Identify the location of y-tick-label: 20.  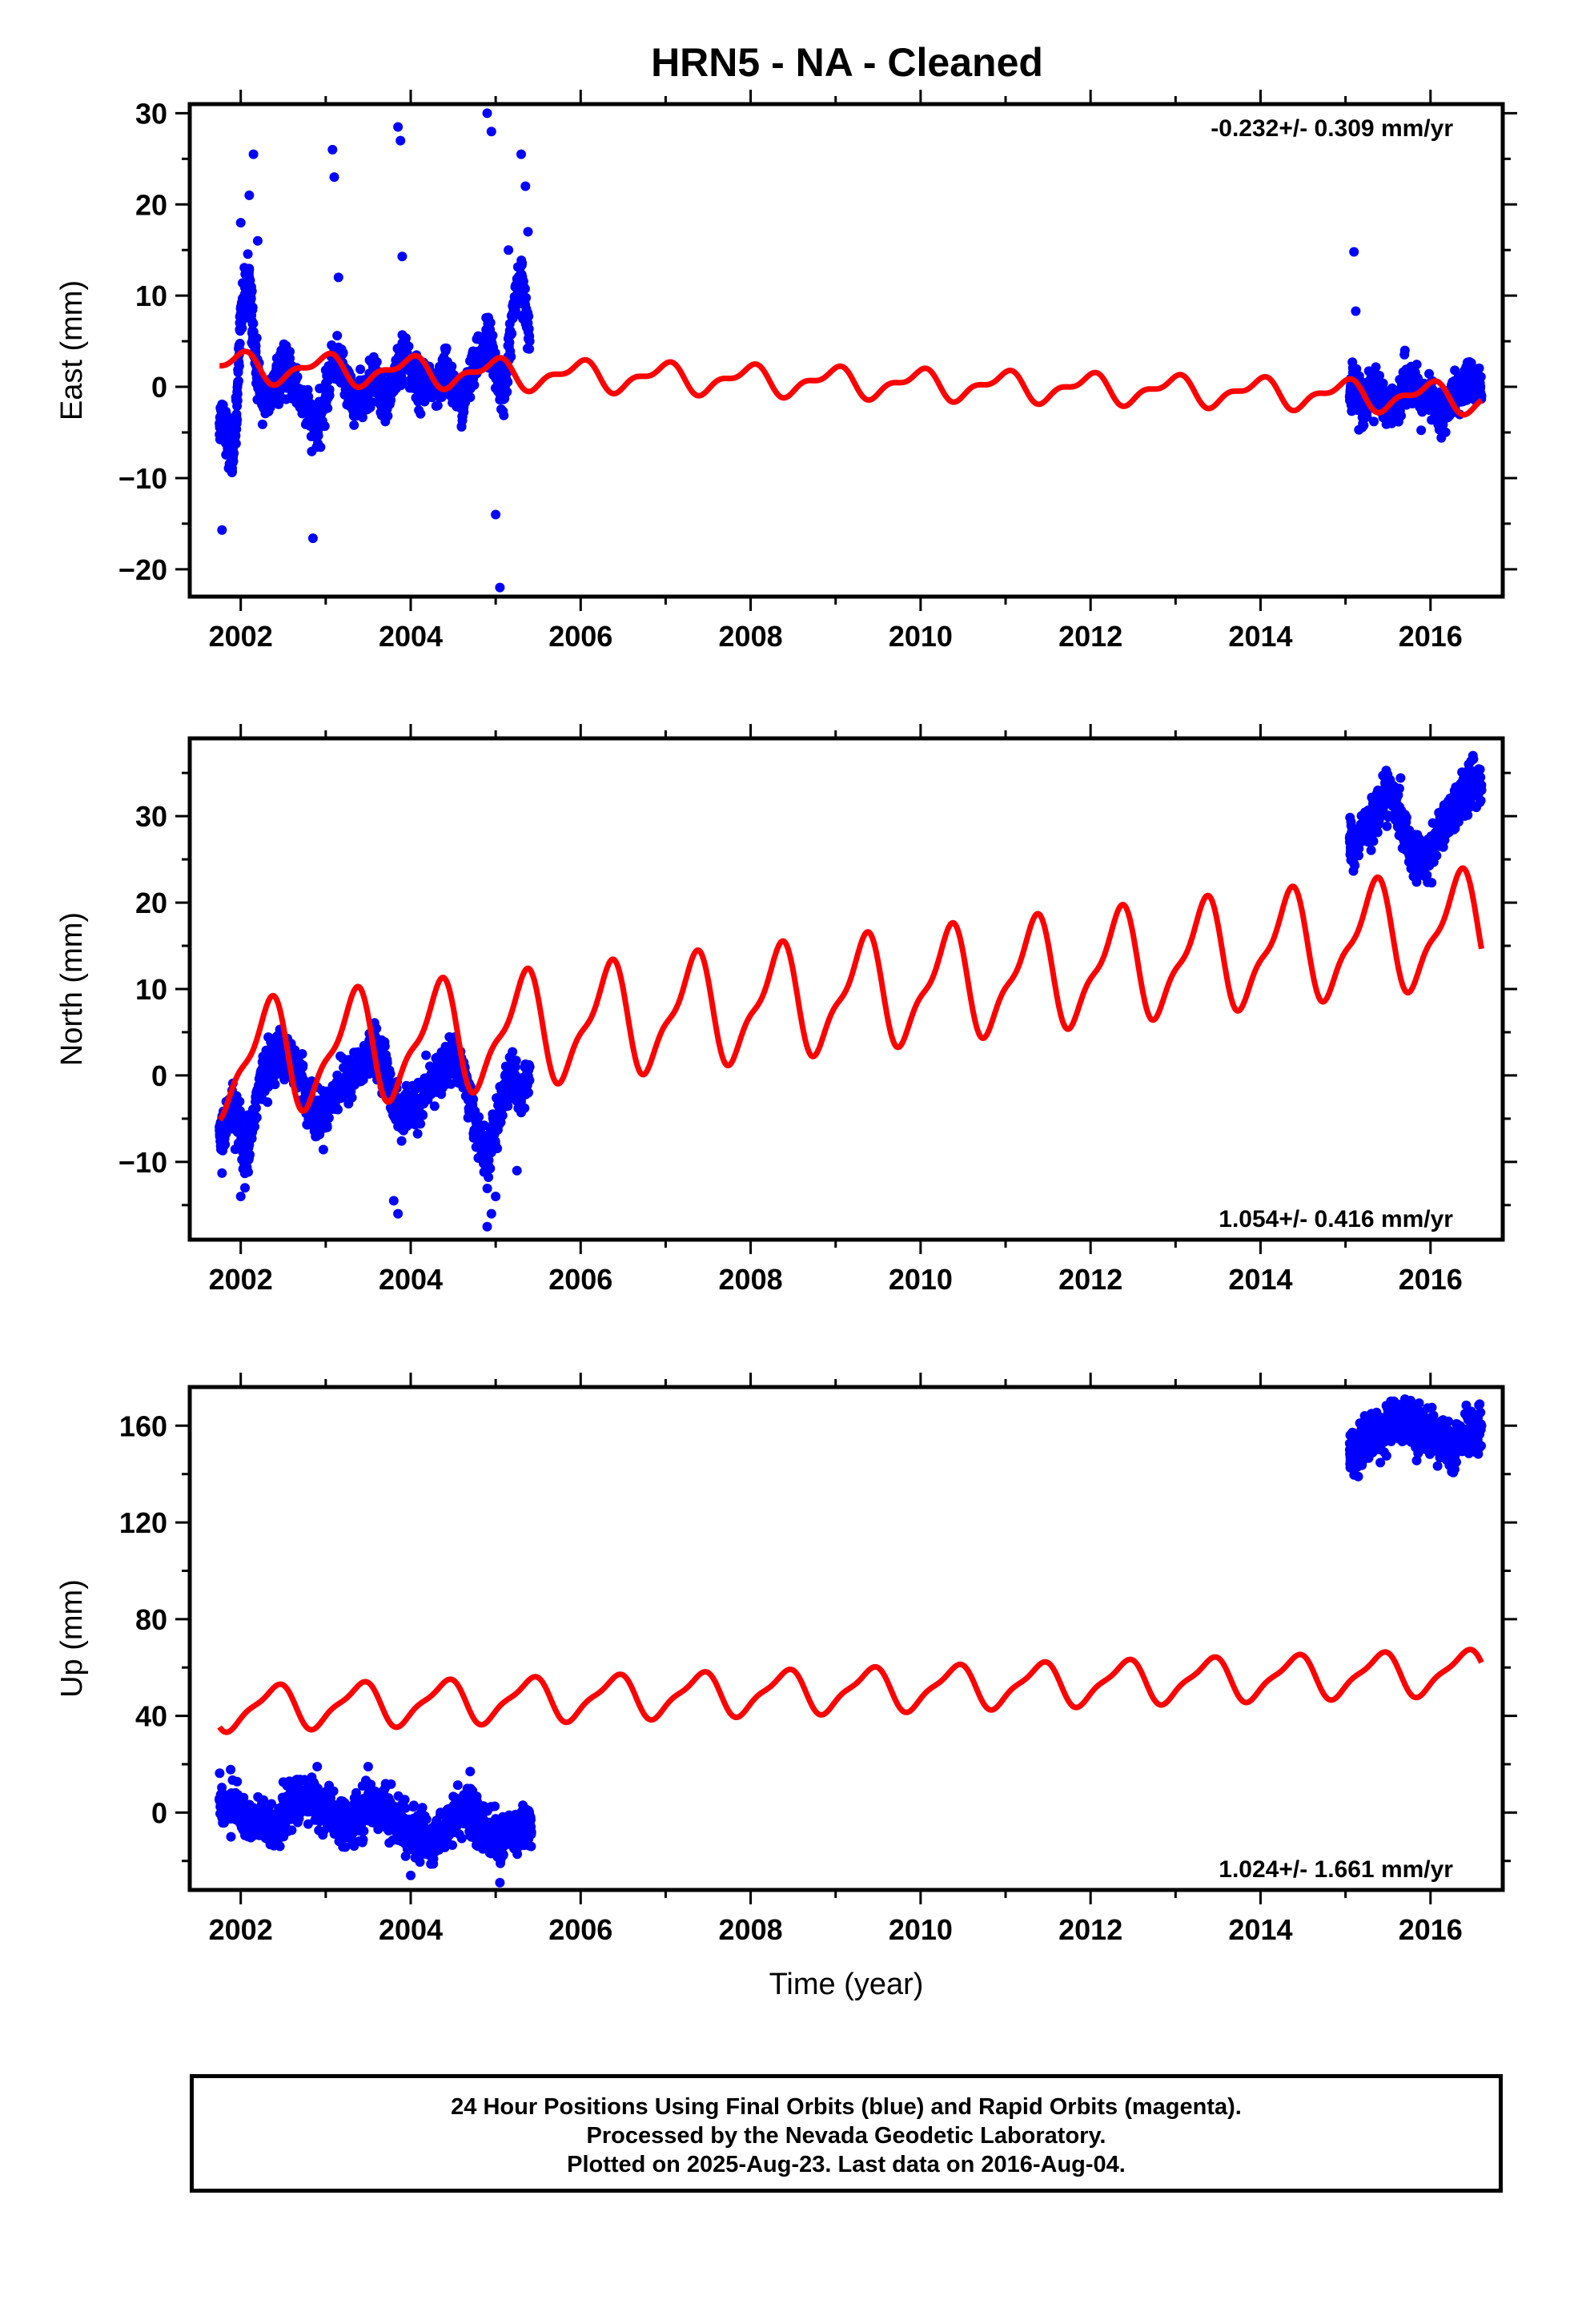
(151, 903).